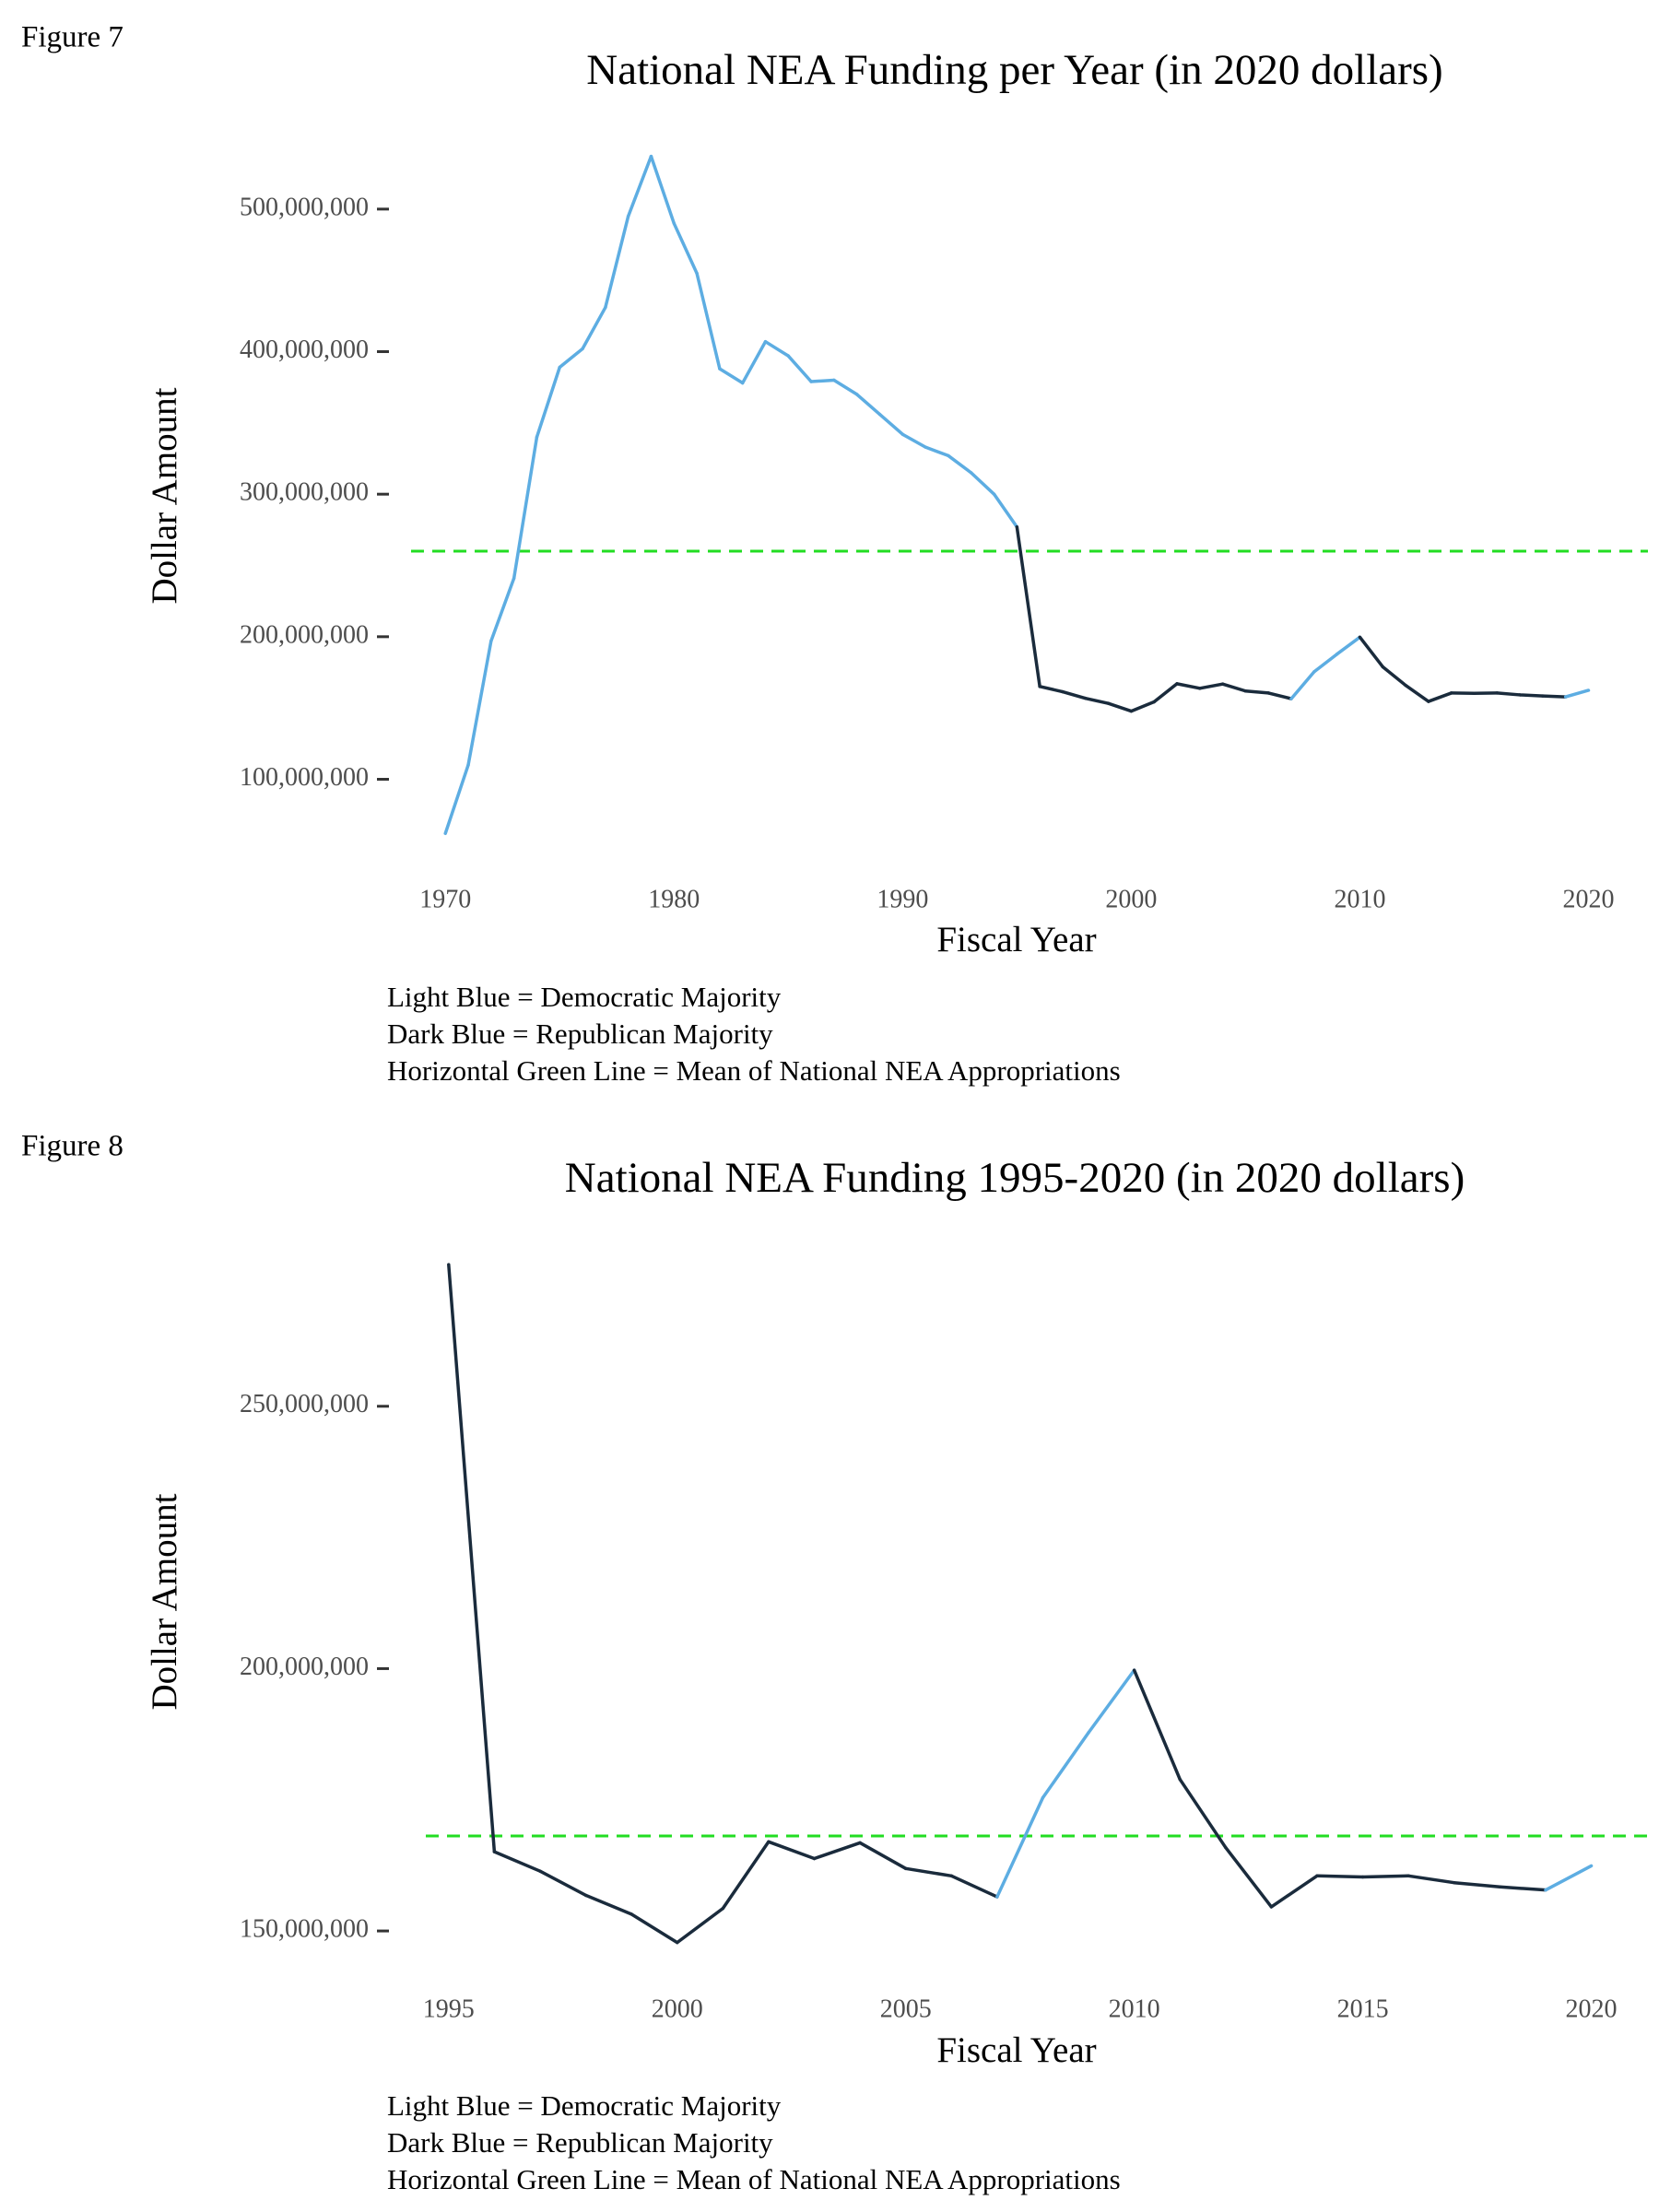 The height and width of the screenshot is (2212, 1659). Describe the element at coordinates (902, 899) in the screenshot. I see `x-tick-label: 1990` at that location.